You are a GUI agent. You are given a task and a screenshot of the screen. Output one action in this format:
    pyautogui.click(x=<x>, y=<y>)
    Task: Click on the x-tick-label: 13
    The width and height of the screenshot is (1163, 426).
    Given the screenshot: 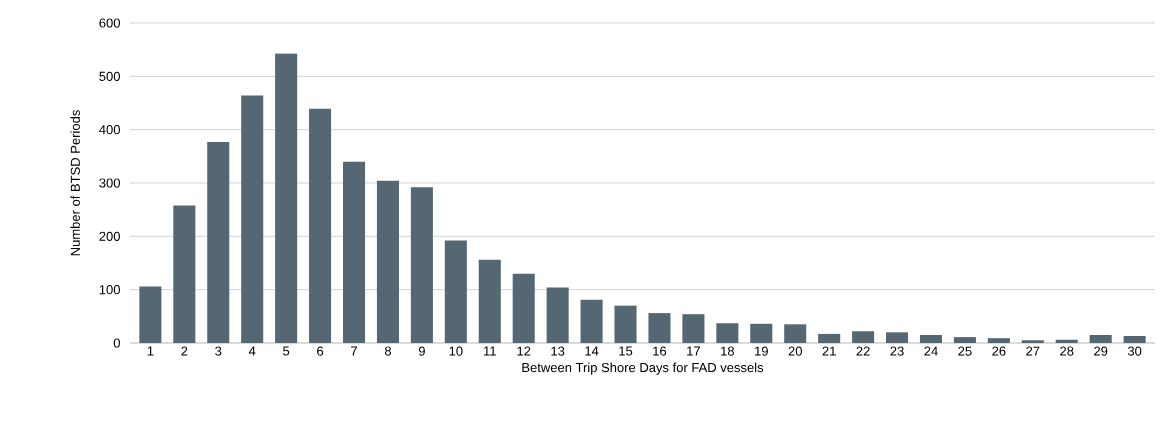 What is the action you would take?
    pyautogui.click(x=558, y=351)
    